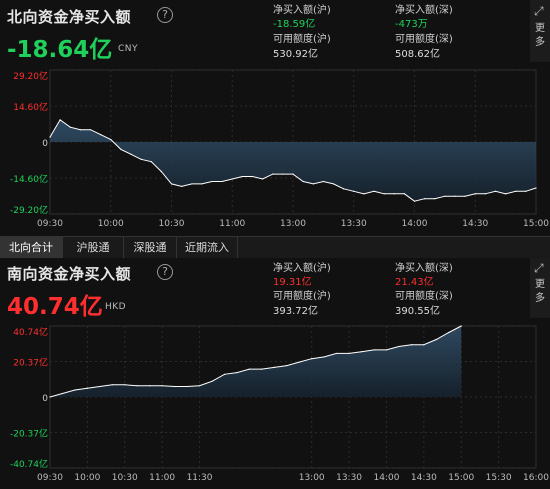 Image resolution: width=550 pixels, height=489 pixels. Describe the element at coordinates (417, 54) in the screenshot. I see `quota-sz-value: 508.62亿` at that location.